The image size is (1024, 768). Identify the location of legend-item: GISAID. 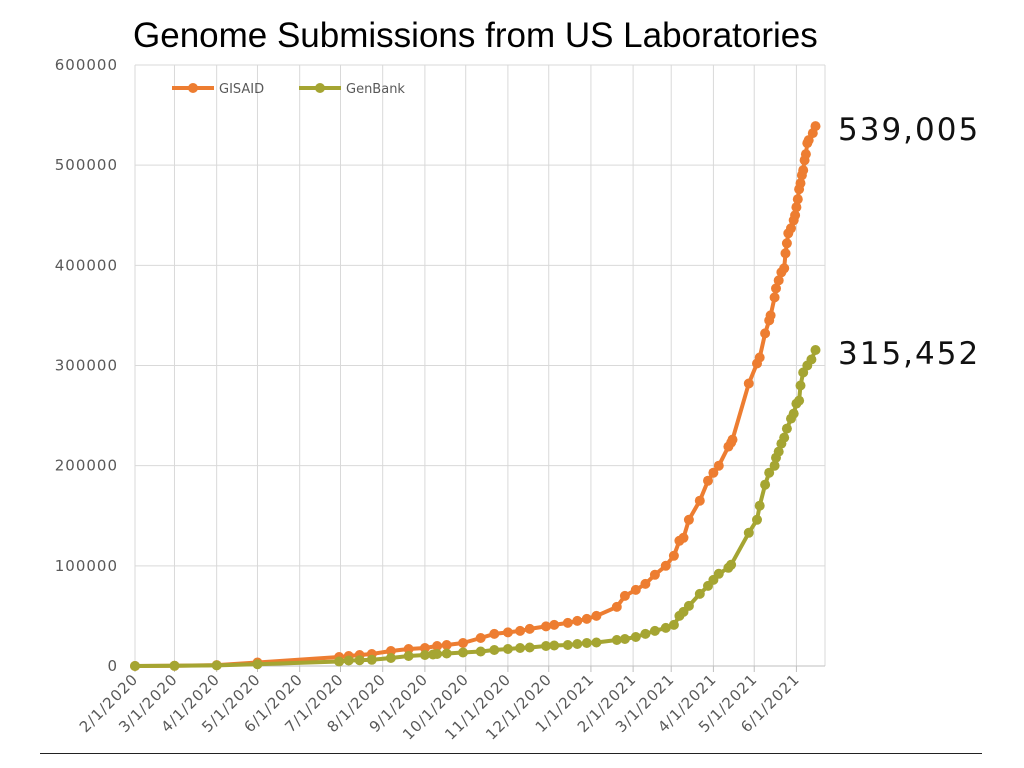
(218, 89).